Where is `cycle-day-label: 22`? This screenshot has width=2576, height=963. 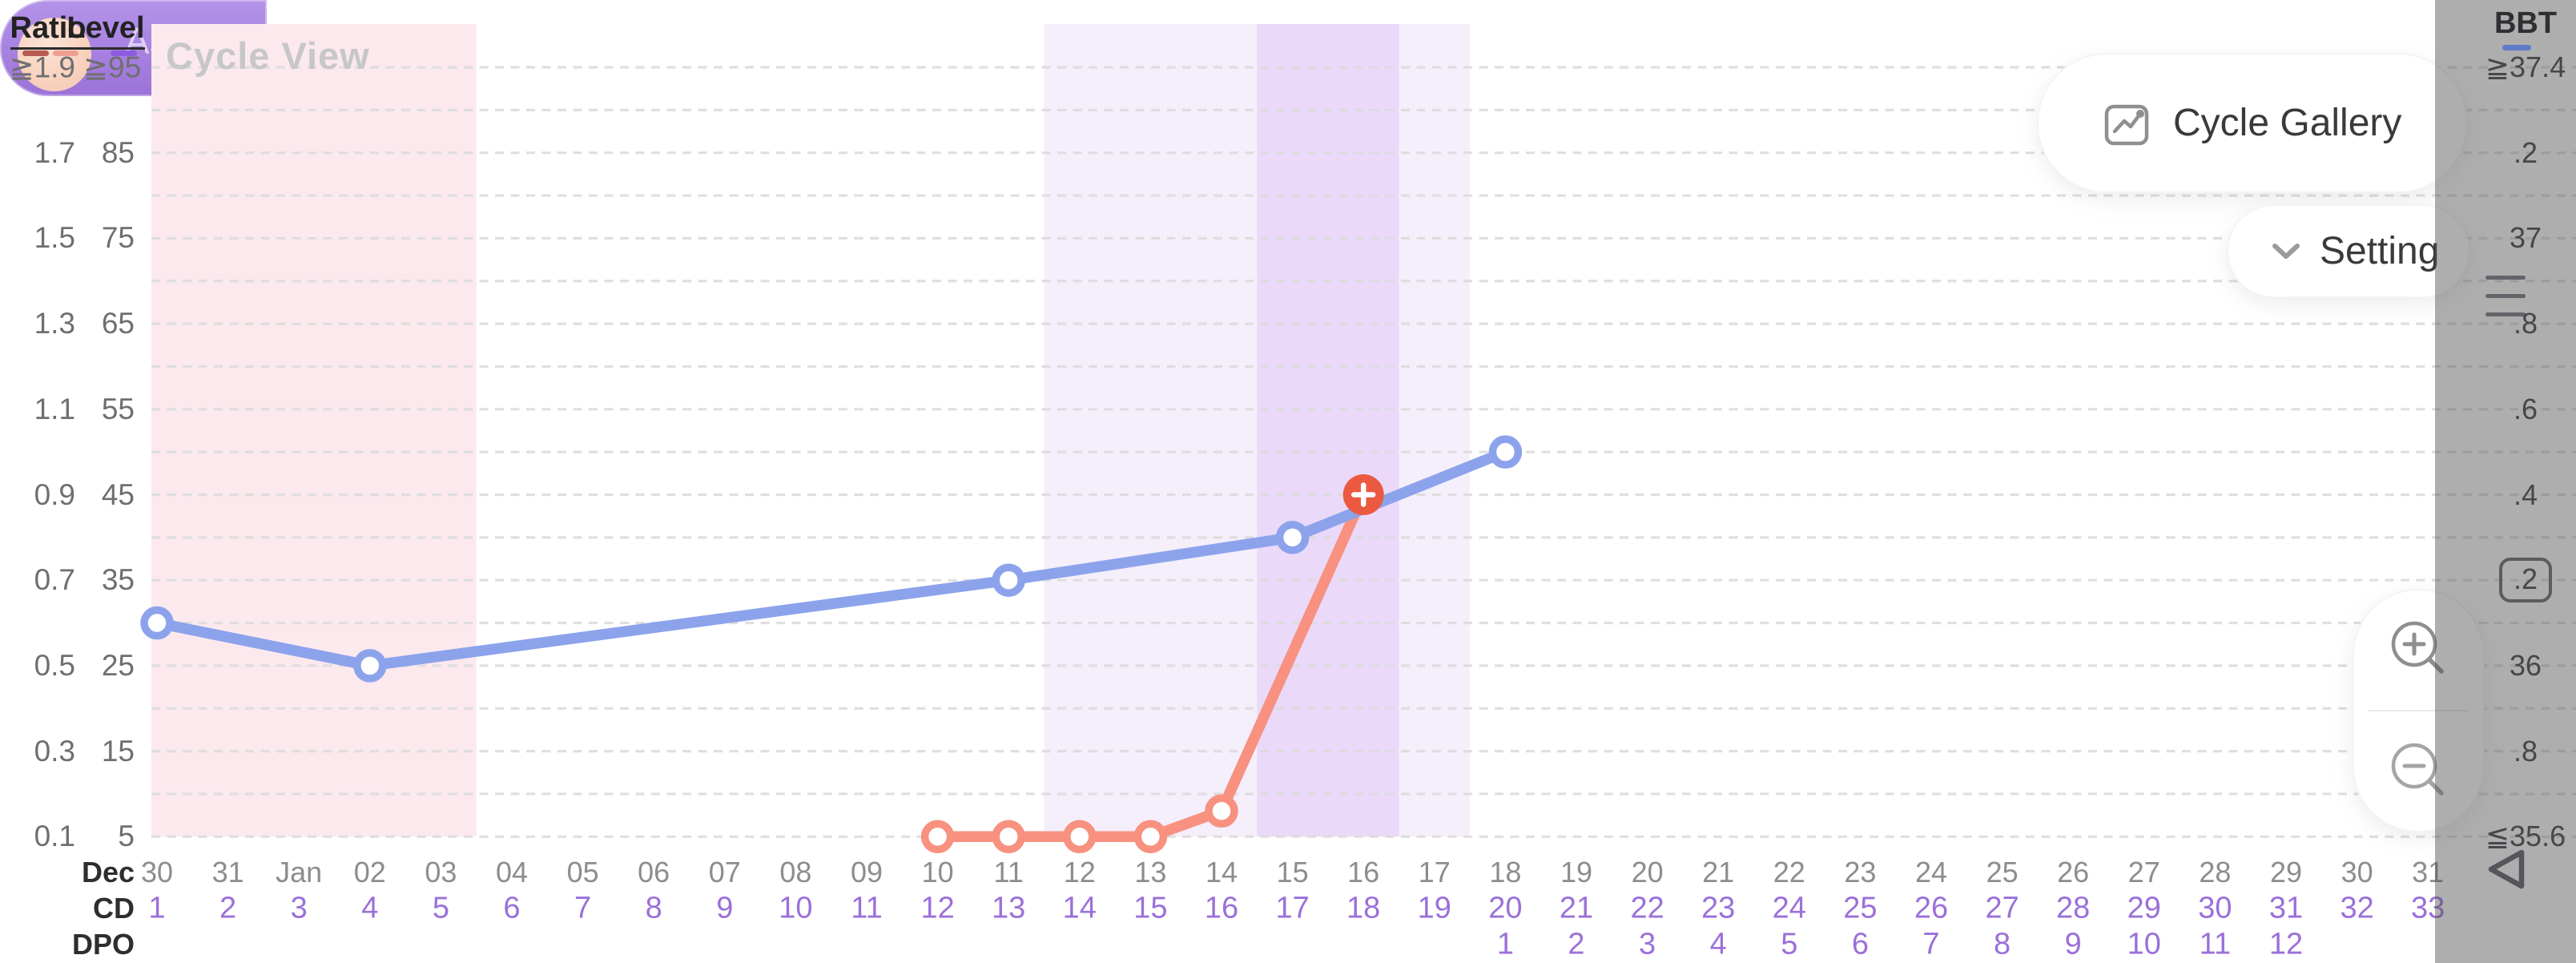 cycle-day-label: 22 is located at coordinates (1647, 908).